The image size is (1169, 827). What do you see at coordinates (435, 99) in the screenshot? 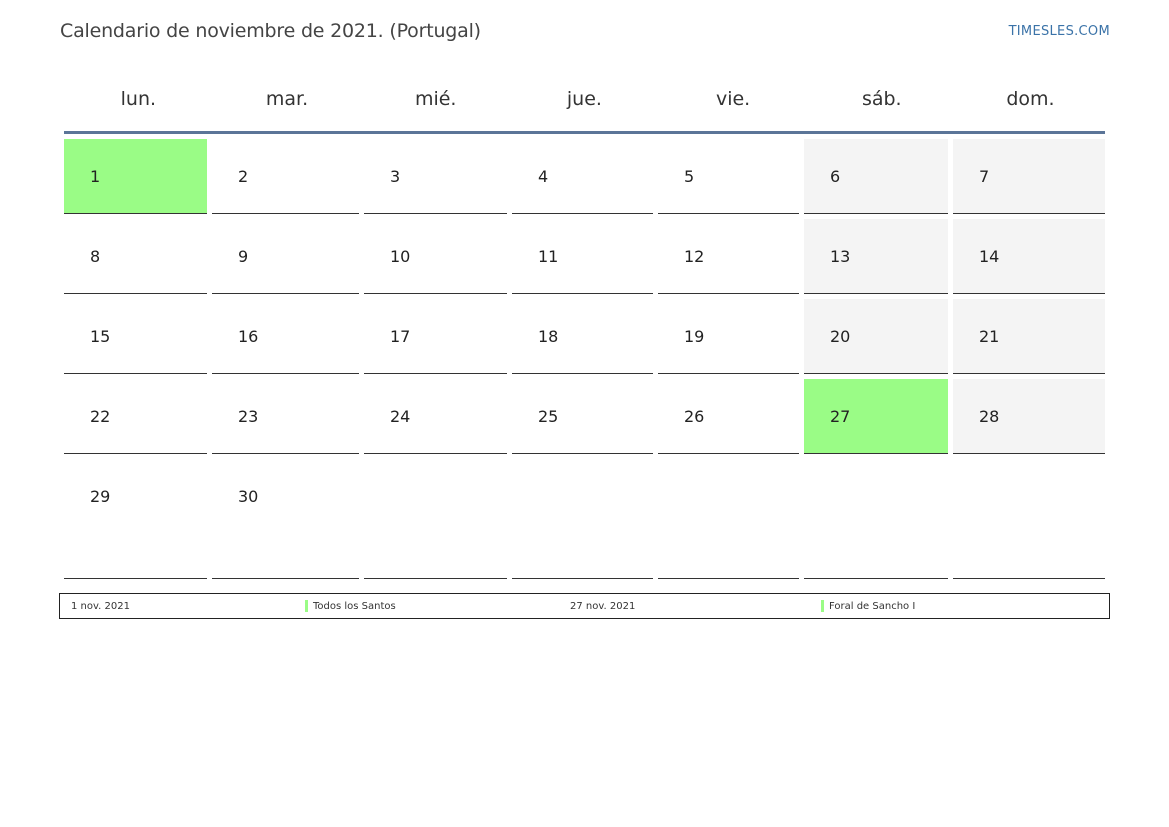
I see `weekday-label: mié.` at bounding box center [435, 99].